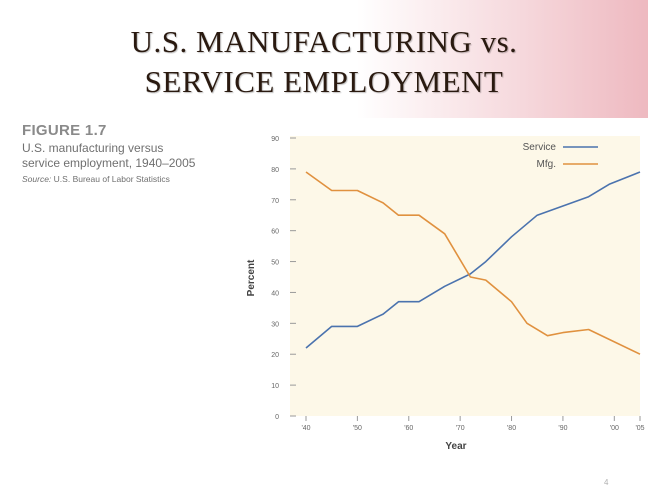 This screenshot has height=504, width=648. I want to click on x-axis: '40 '50 '60 '70 '80 '90 '00 '05, so click(473, 424).